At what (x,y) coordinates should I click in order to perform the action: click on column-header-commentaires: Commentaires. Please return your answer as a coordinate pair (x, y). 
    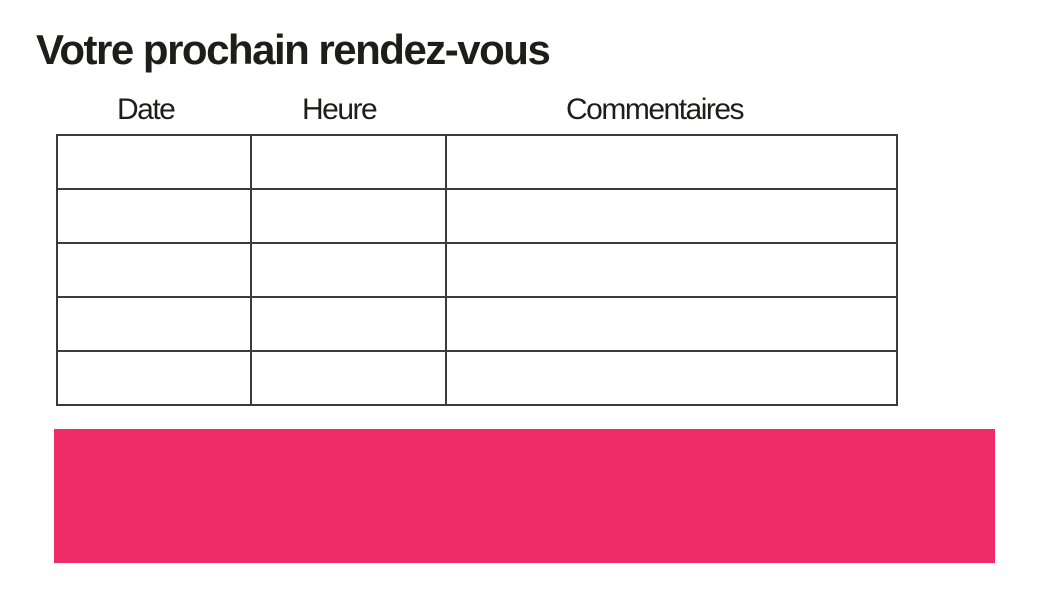
    Looking at the image, I should click on (655, 109).